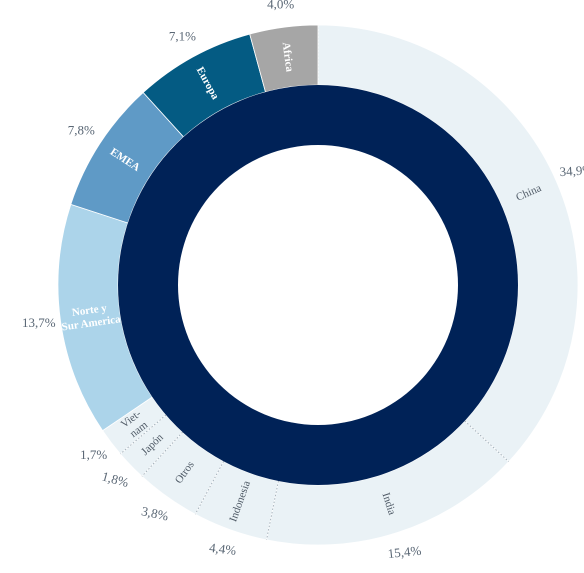 The width and height of the screenshot is (584, 573). I want to click on slice-label-africa: Africa, so click(288, 57).